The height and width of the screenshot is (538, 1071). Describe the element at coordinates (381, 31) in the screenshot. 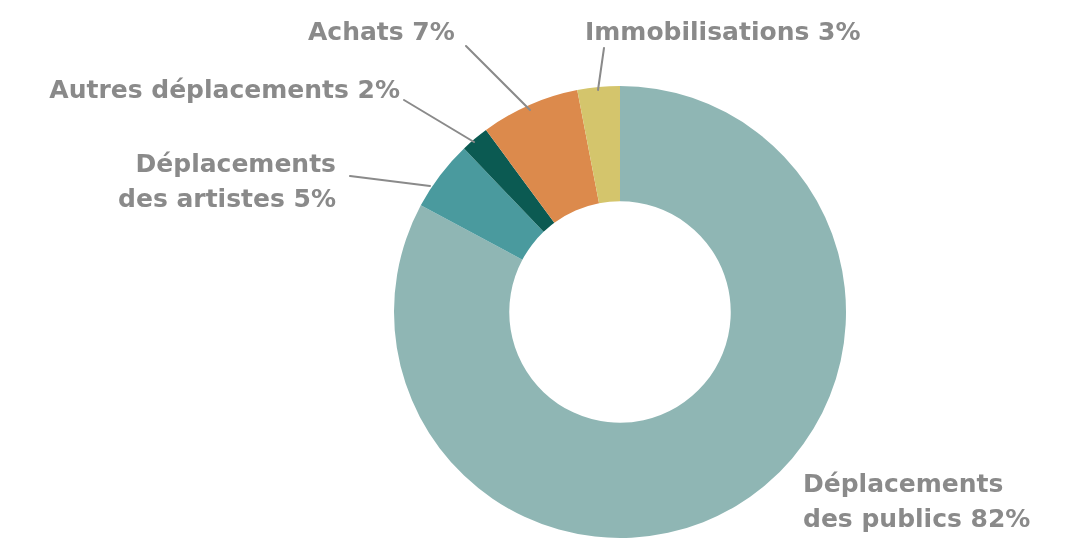

I see `slice-label: Achats 7%` at that location.